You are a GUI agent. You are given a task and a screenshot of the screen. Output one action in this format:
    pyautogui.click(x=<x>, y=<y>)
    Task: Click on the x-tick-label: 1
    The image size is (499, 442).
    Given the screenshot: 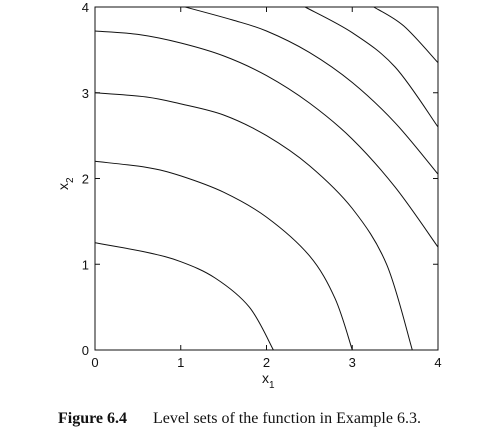 What is the action you would take?
    pyautogui.click(x=180, y=362)
    